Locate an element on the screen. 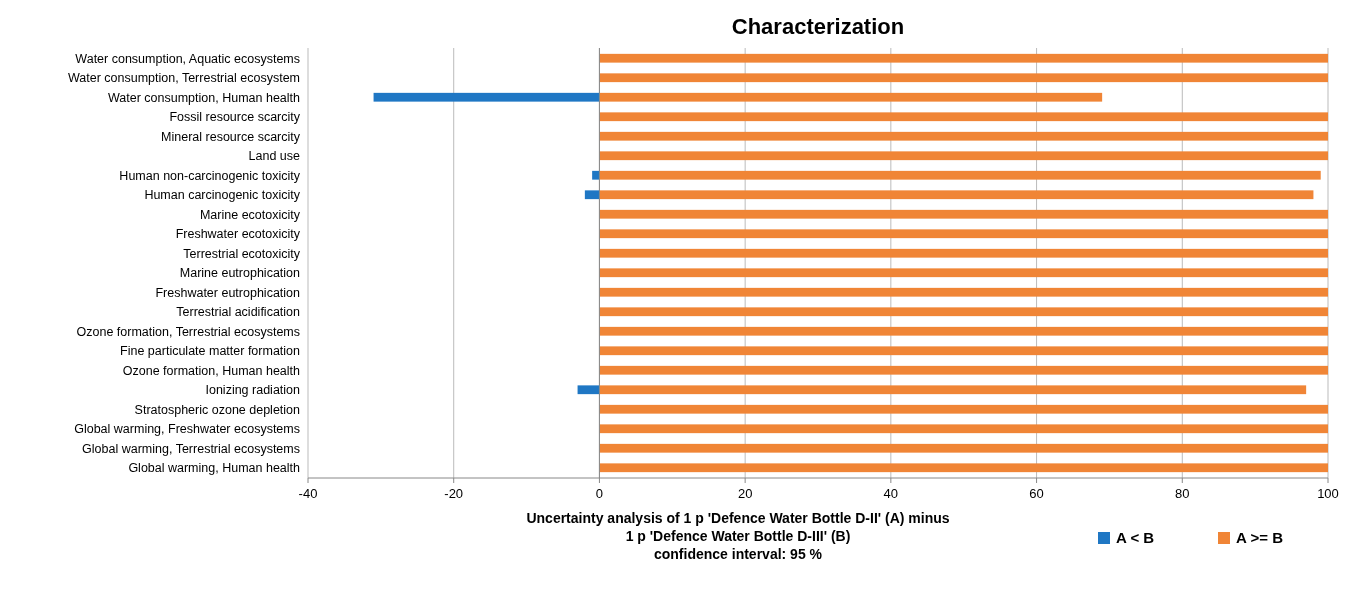 This screenshot has width=1367, height=598. x-tick-label: 100 is located at coordinates (1328, 493).